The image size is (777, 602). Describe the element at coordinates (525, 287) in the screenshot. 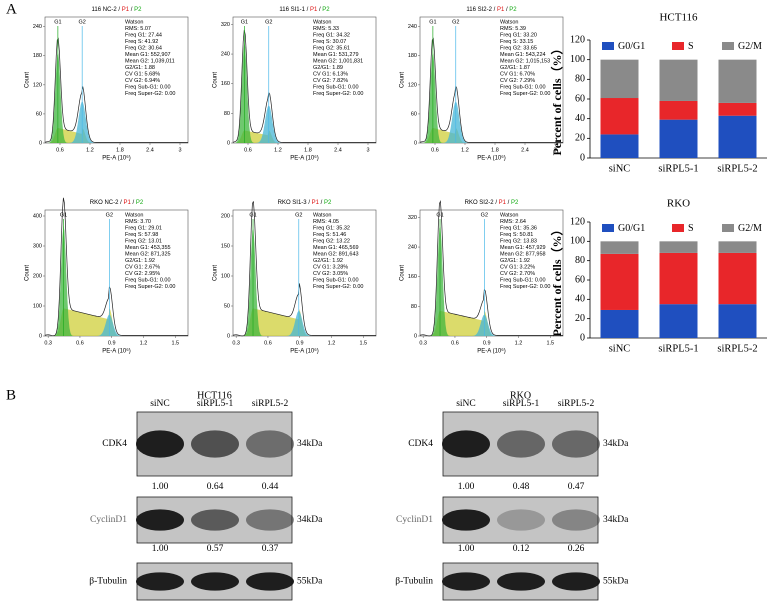

I see `stat-line: Freq Super-G2: 0.00` at that location.